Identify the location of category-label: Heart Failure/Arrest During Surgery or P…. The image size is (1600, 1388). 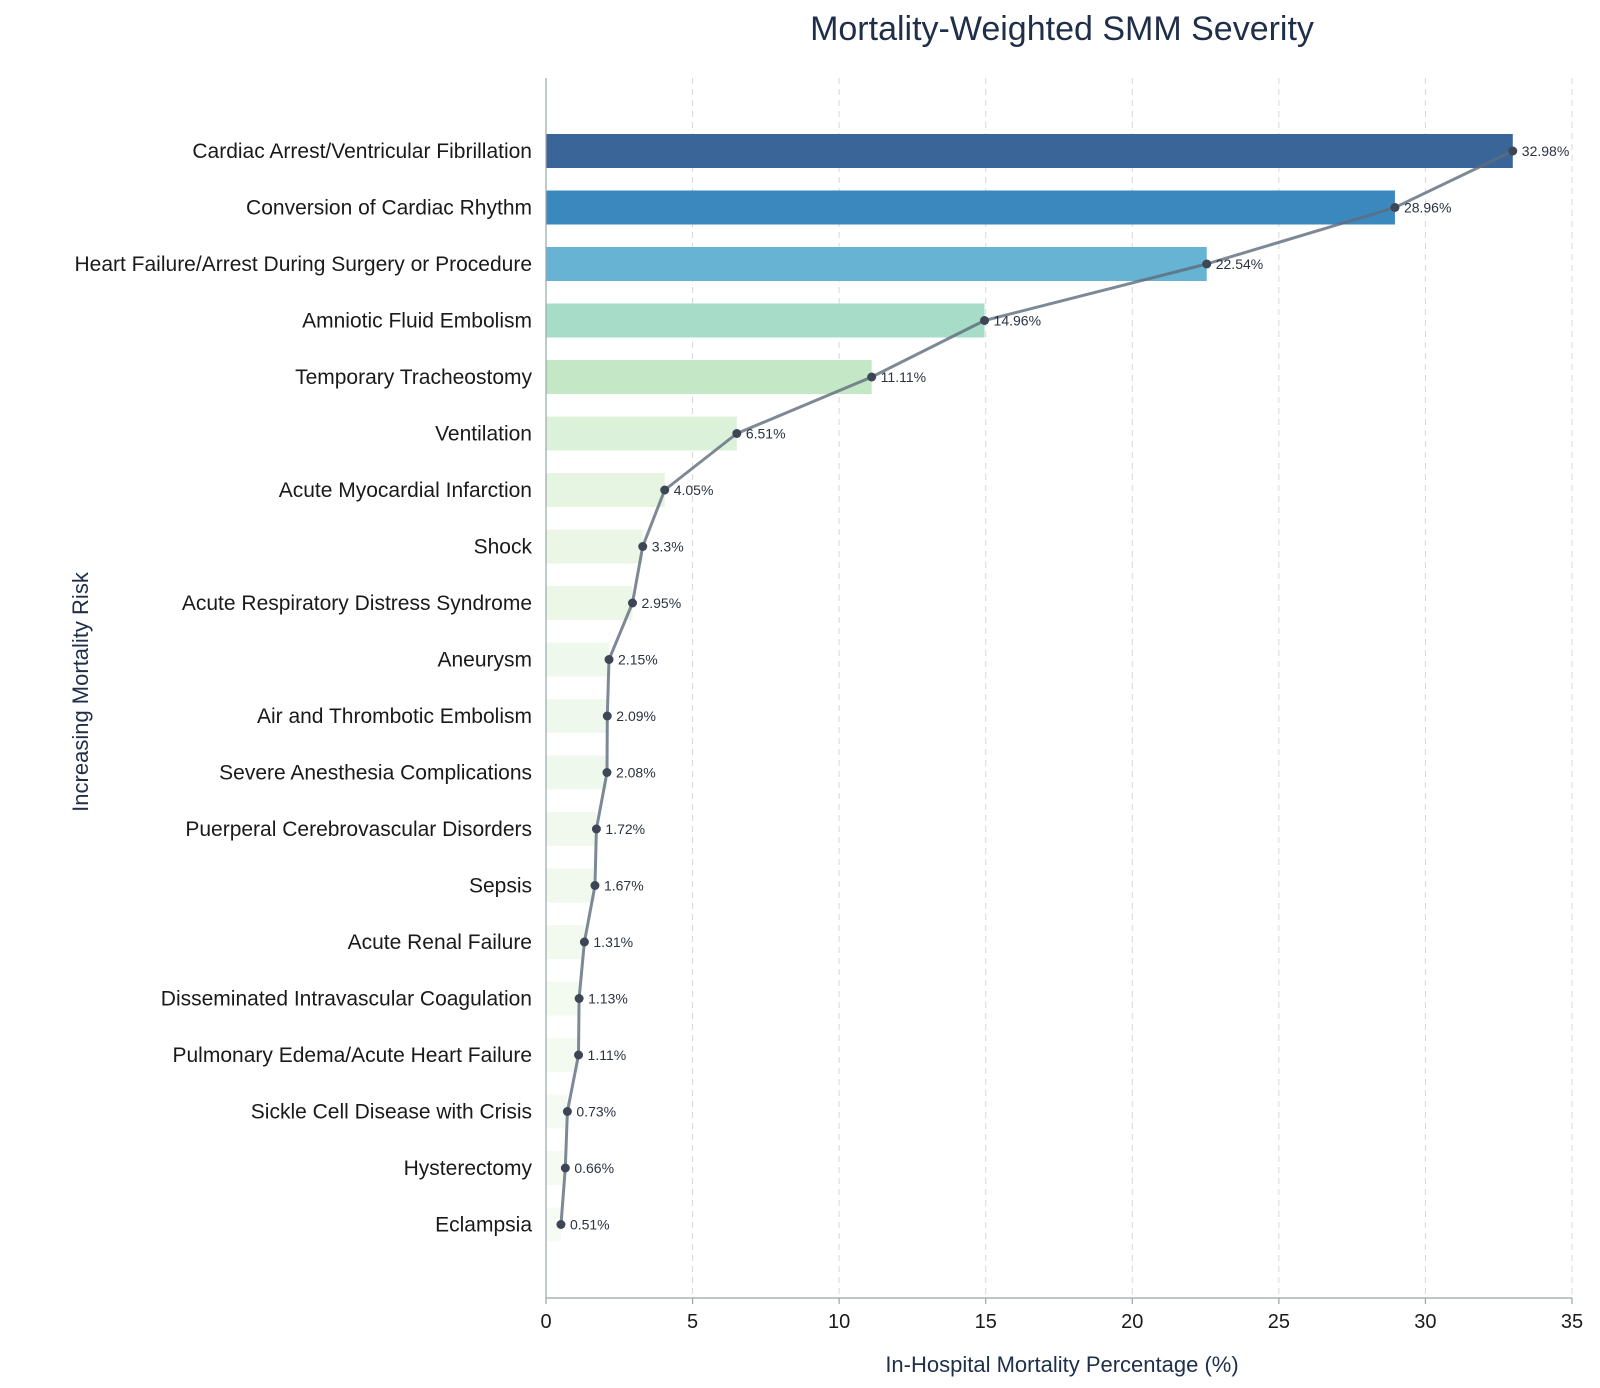
(303, 264).